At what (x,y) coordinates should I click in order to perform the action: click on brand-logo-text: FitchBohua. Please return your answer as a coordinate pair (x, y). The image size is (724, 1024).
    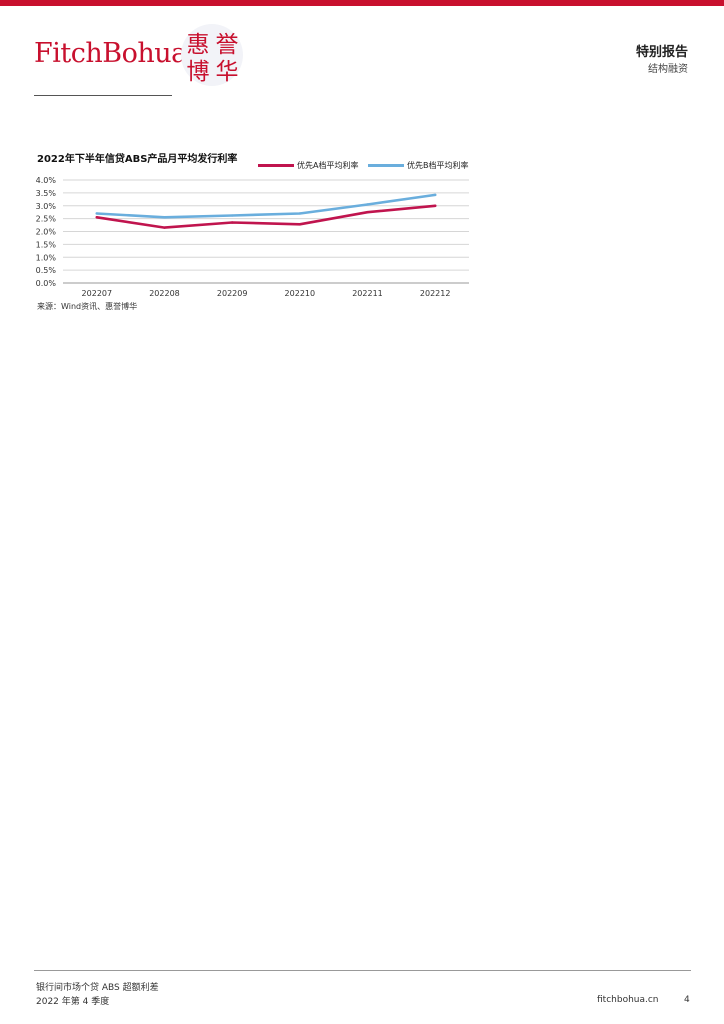
    Looking at the image, I should click on (110, 53).